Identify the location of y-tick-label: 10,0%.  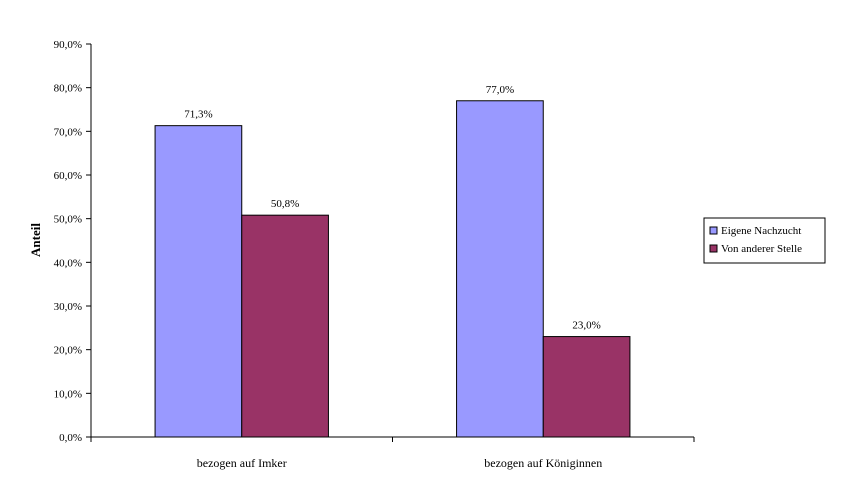
(68, 394).